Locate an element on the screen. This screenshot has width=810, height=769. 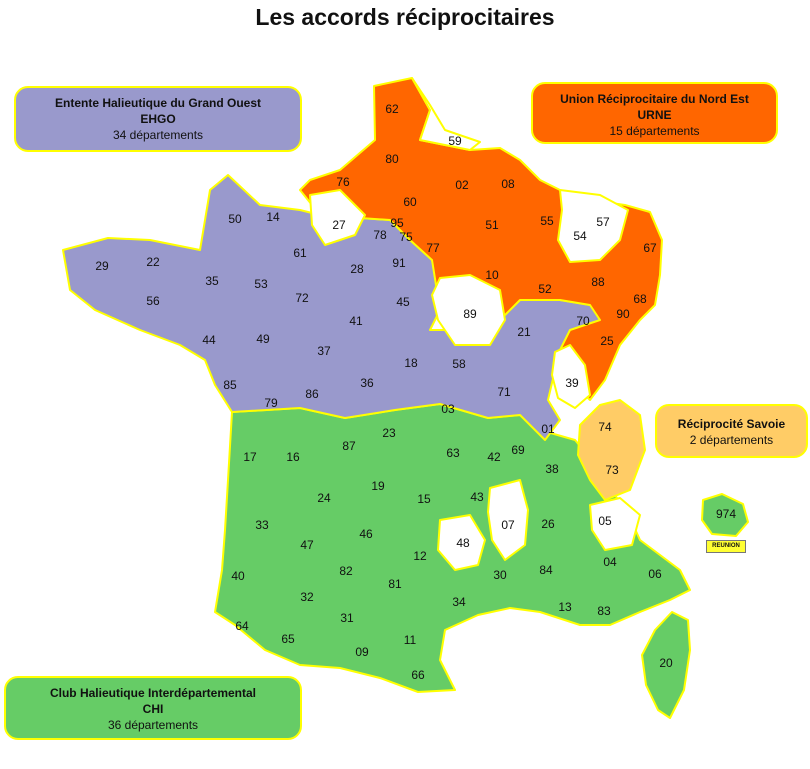
dept-label-36: 36 is located at coordinates (367, 383).